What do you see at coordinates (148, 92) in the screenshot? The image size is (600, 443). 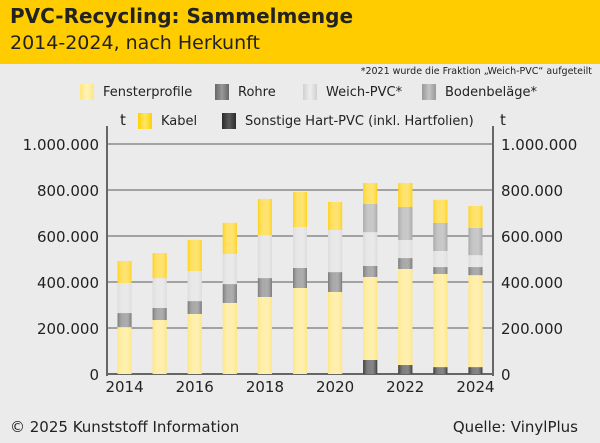 I see `legend-label: Fensterprofile` at bounding box center [148, 92].